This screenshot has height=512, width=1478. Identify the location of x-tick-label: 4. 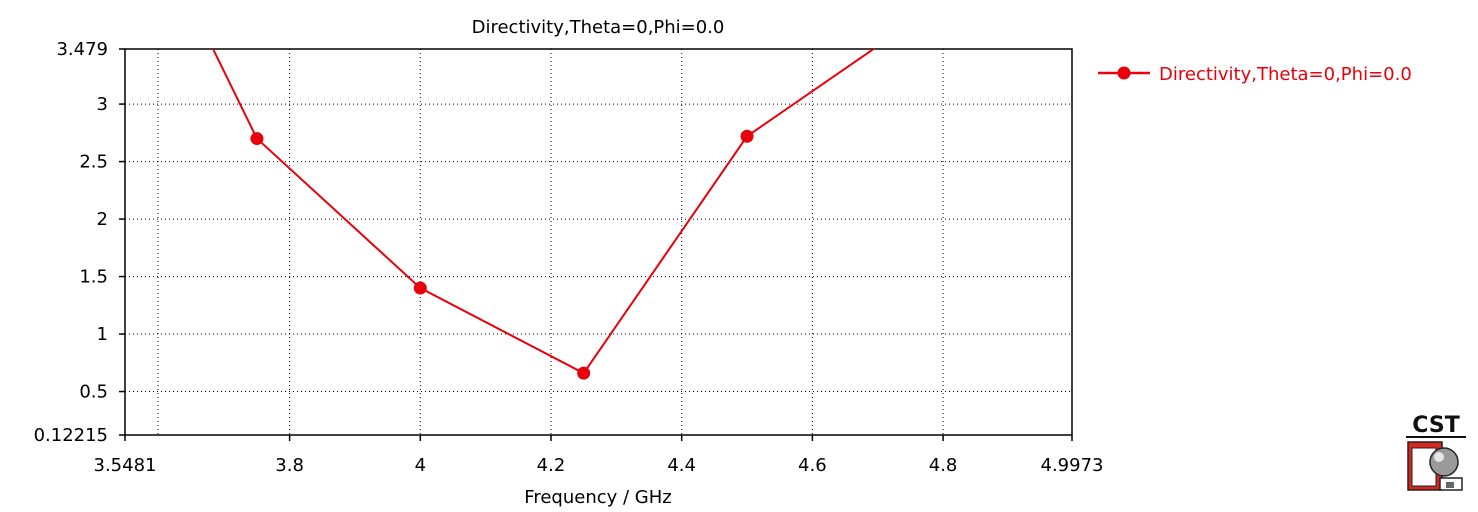
(420, 465).